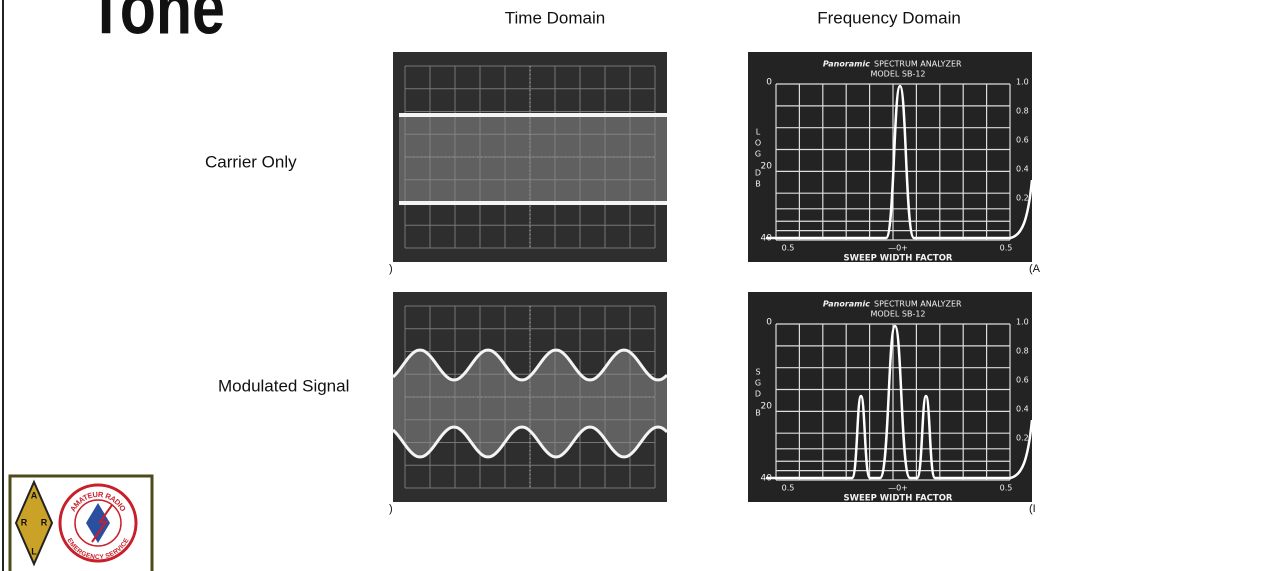 This screenshot has width=1285, height=571. I want to click on spectrum-screen, so click(890, 397).